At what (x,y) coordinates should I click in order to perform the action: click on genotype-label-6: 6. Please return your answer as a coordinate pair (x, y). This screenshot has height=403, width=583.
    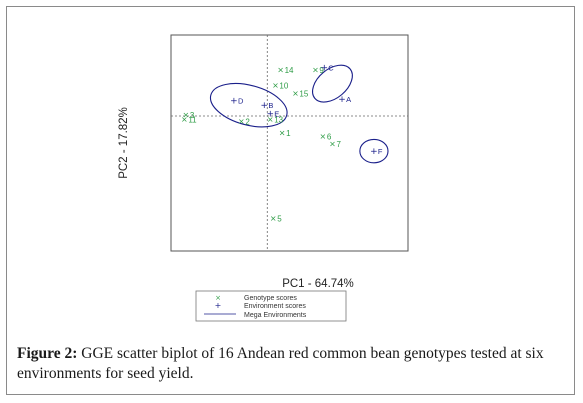
    Looking at the image, I should click on (329, 137).